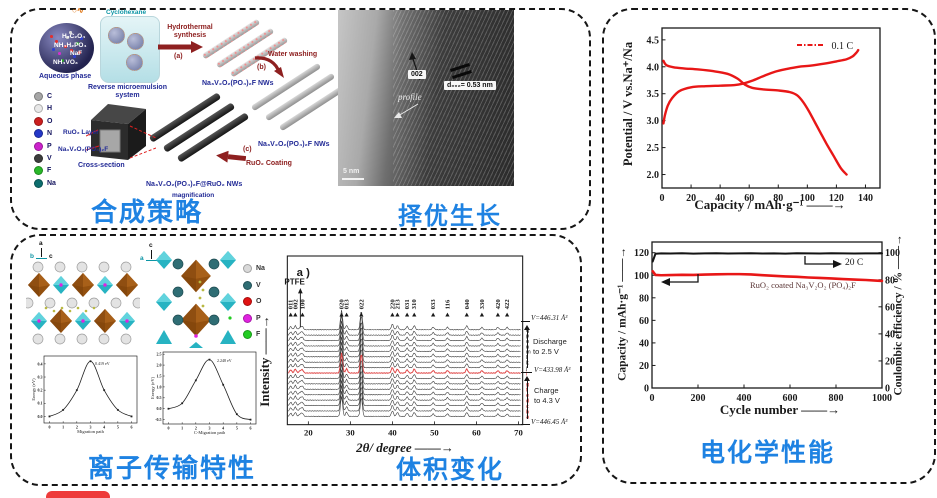 This screenshot has height=498, width=937. I want to click on voltage-profile-chart: 0 20 40 60 80 100 120 140 2.0 2.5 3.0 3.5 4.0 4.5, so click(764, 115).